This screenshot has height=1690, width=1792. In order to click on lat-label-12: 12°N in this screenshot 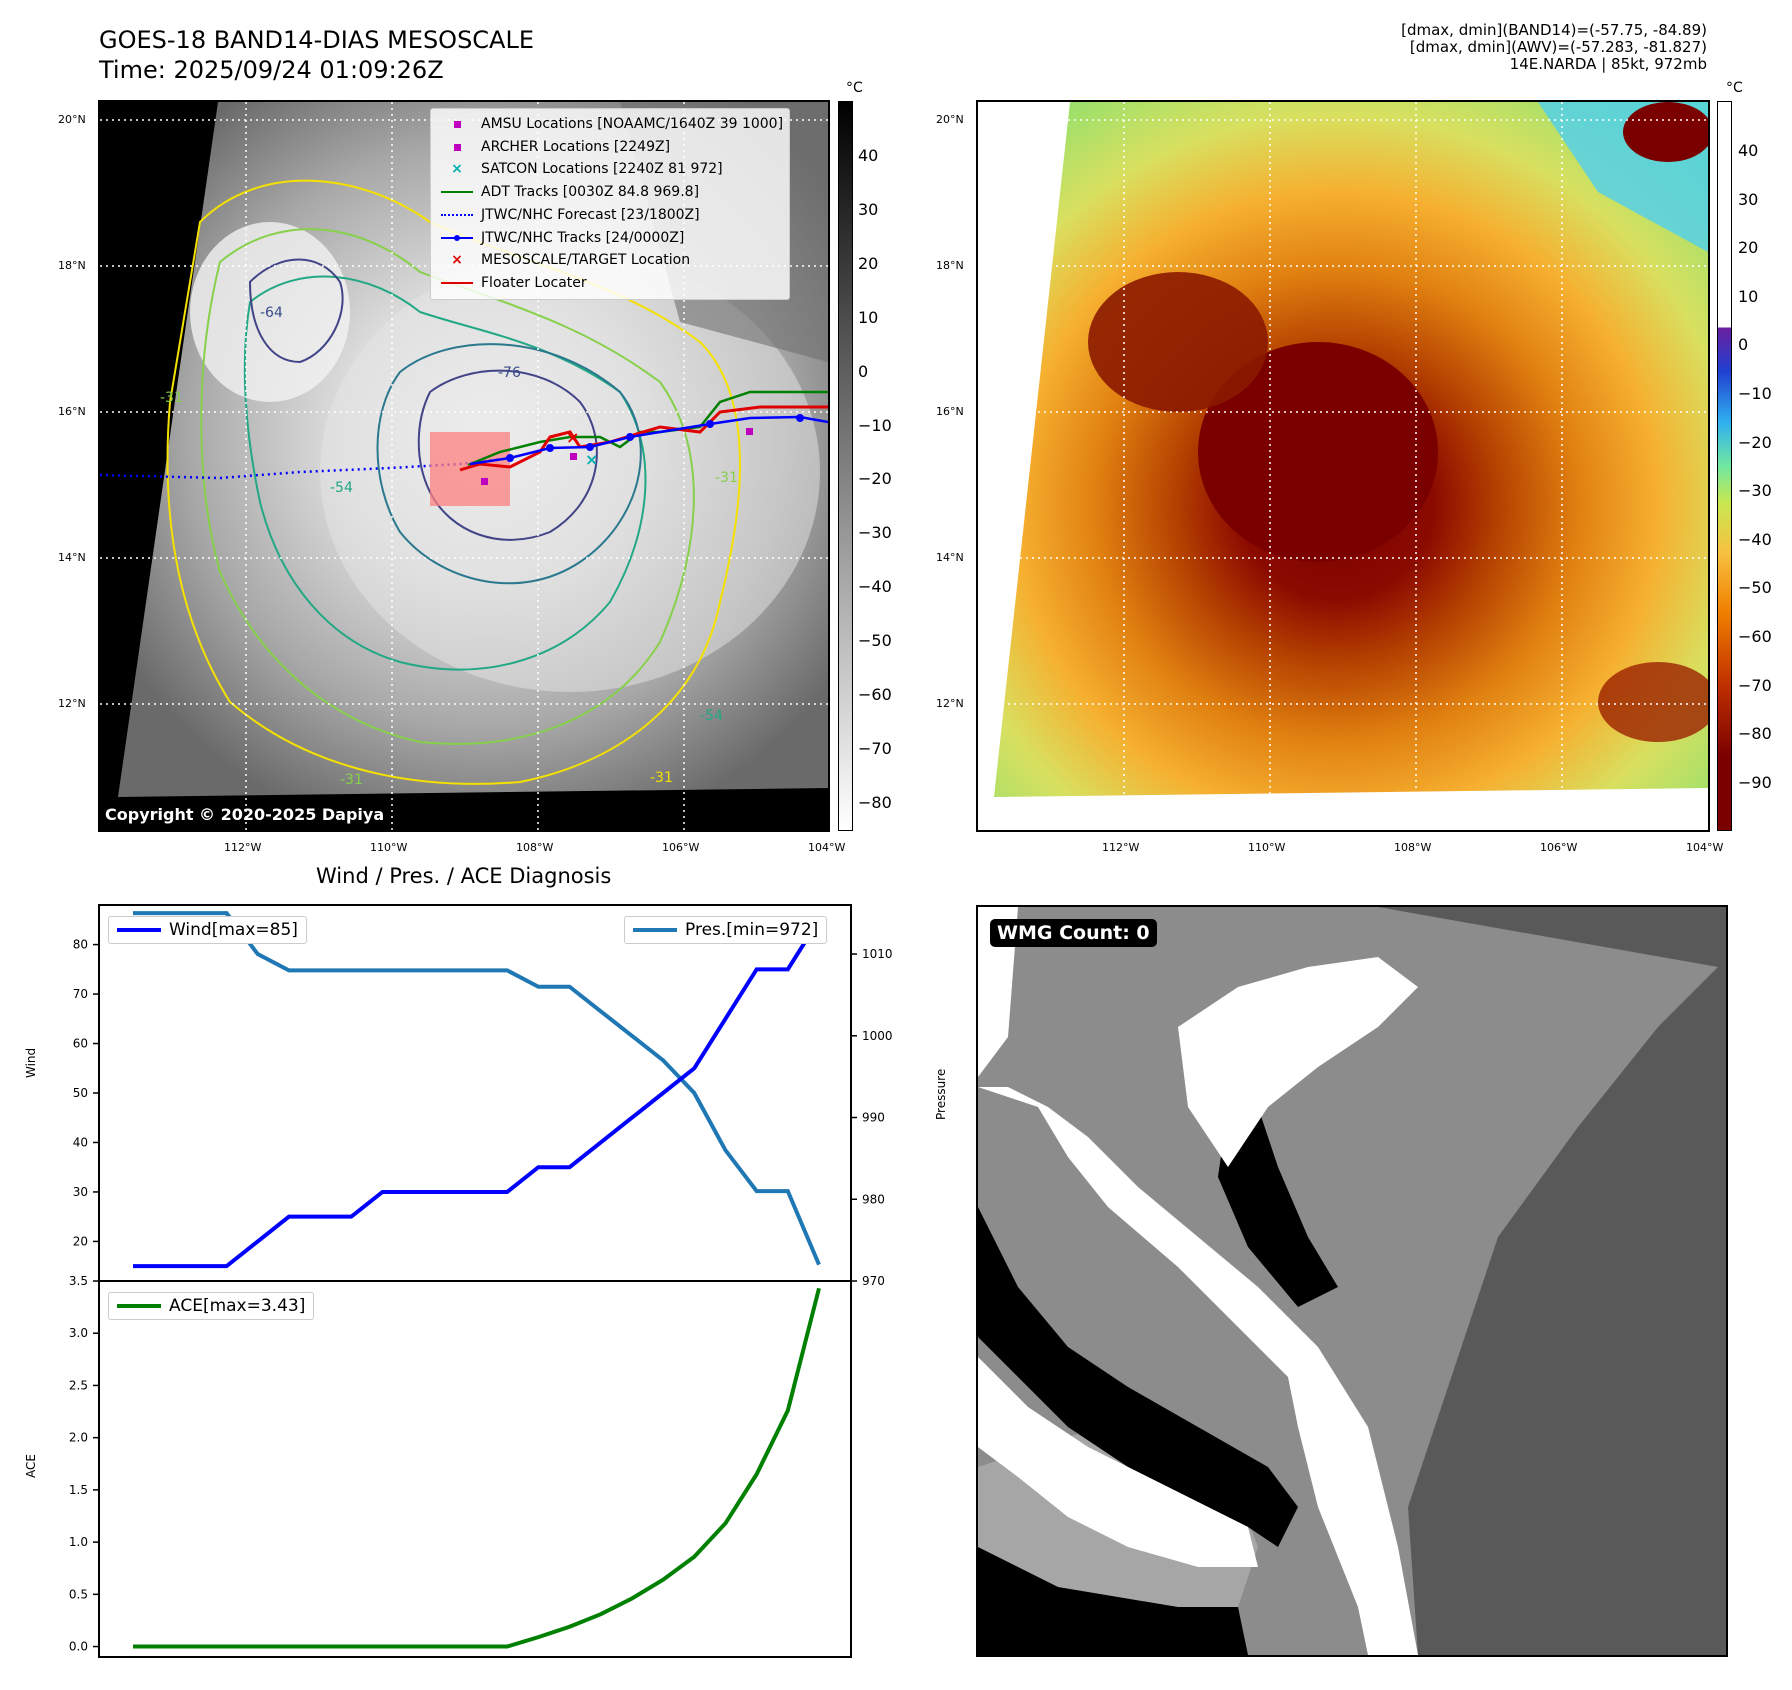, I will do `click(72, 703)`.